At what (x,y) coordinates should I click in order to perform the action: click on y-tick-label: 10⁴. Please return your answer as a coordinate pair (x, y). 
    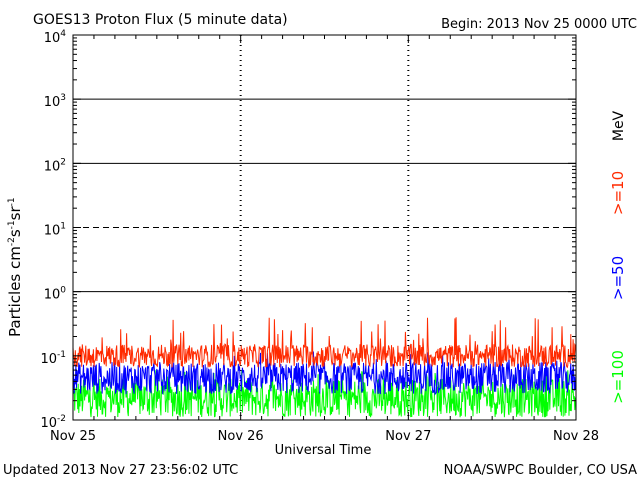
    Looking at the image, I should click on (55, 37).